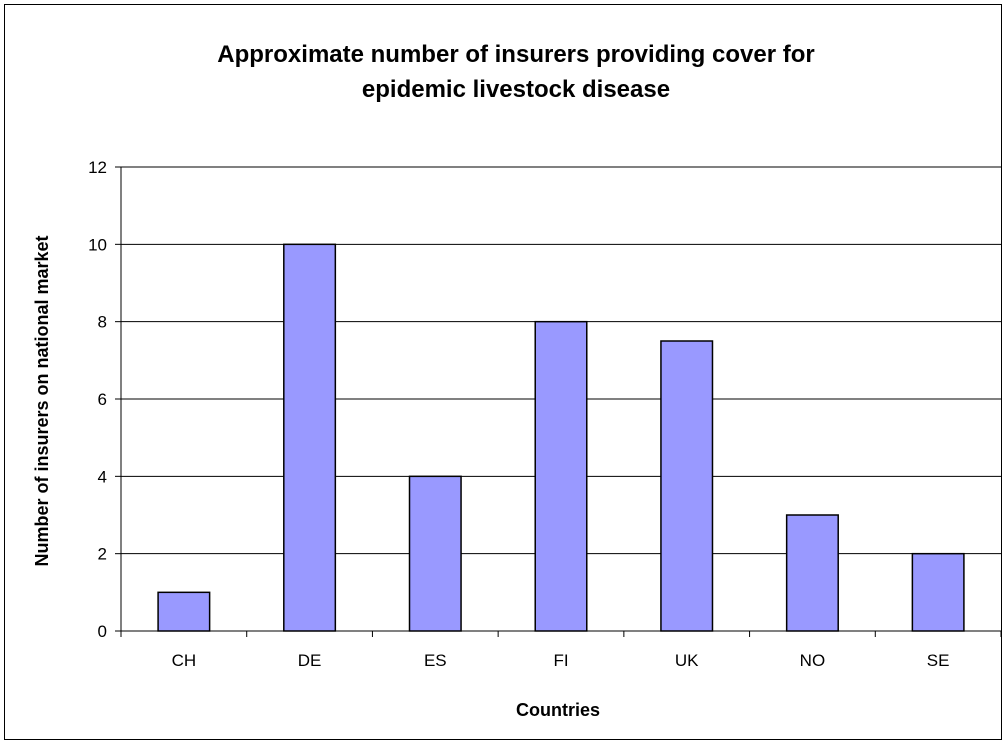  What do you see at coordinates (435, 660) in the screenshot?
I see `x-tick-label: ES` at bounding box center [435, 660].